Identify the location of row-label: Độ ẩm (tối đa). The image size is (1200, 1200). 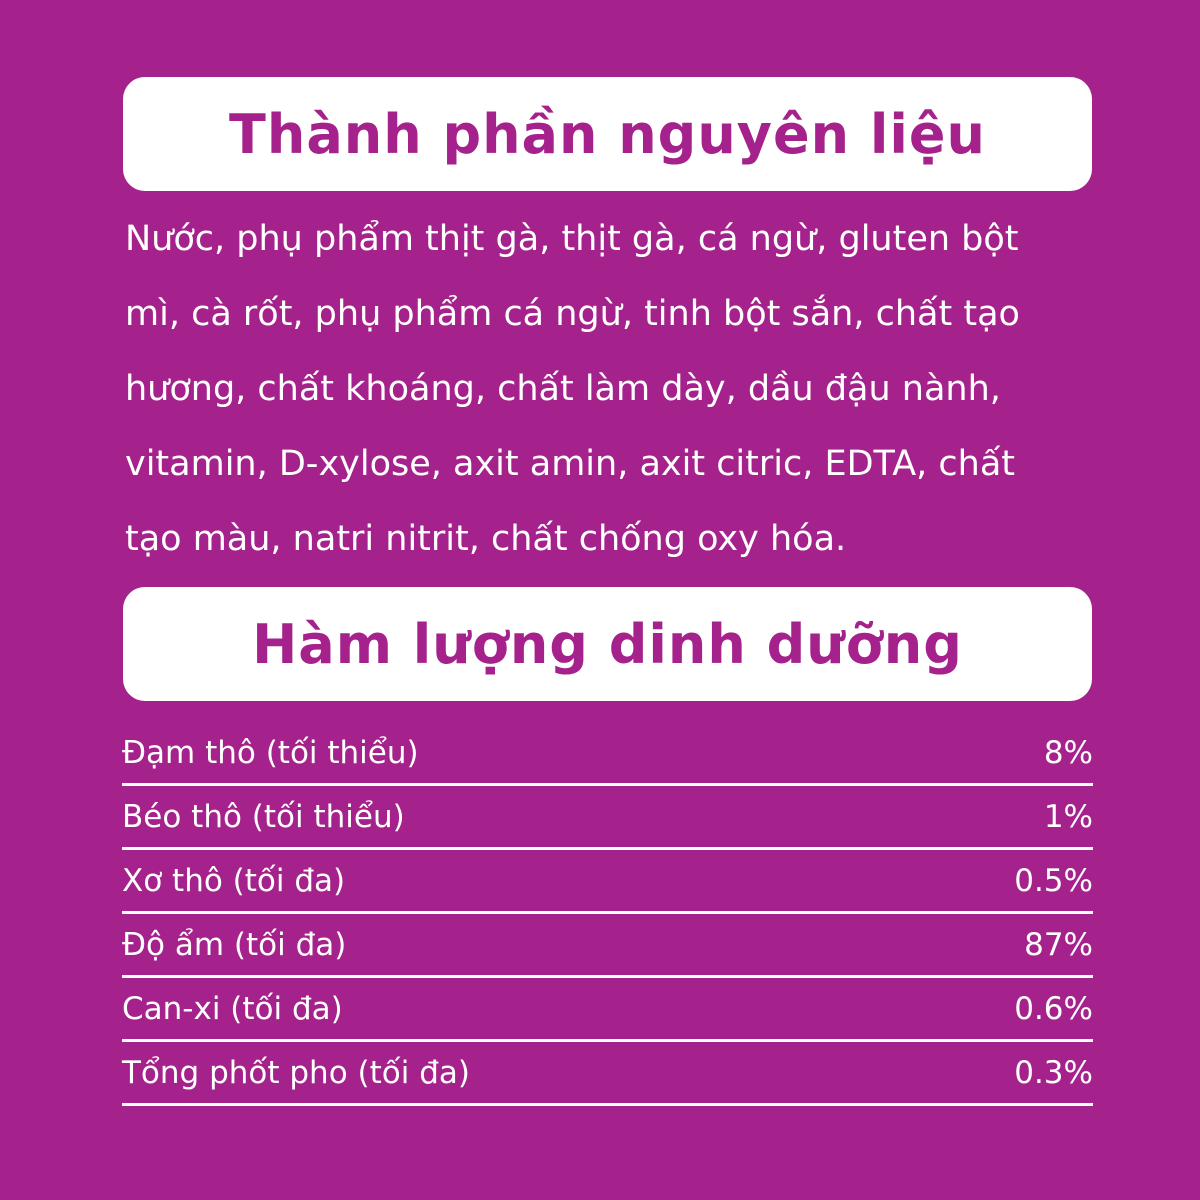
(234, 944).